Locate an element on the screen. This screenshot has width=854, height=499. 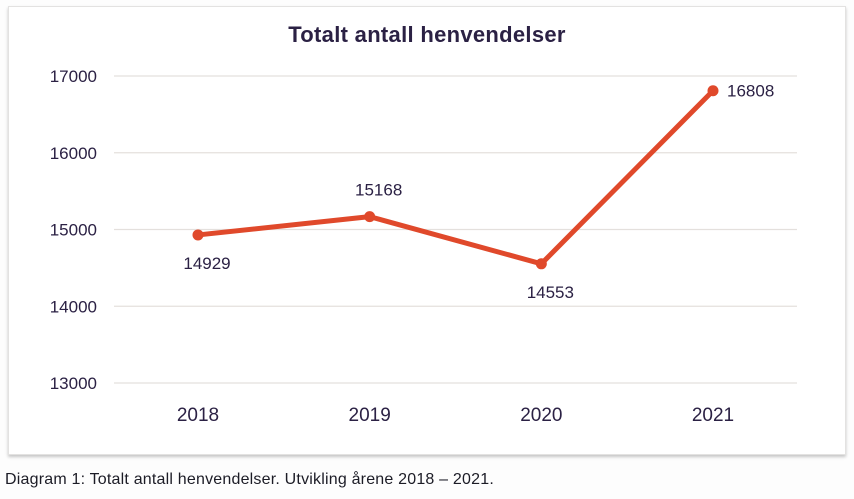
x-tick-2020: 2020 is located at coordinates (541, 415).